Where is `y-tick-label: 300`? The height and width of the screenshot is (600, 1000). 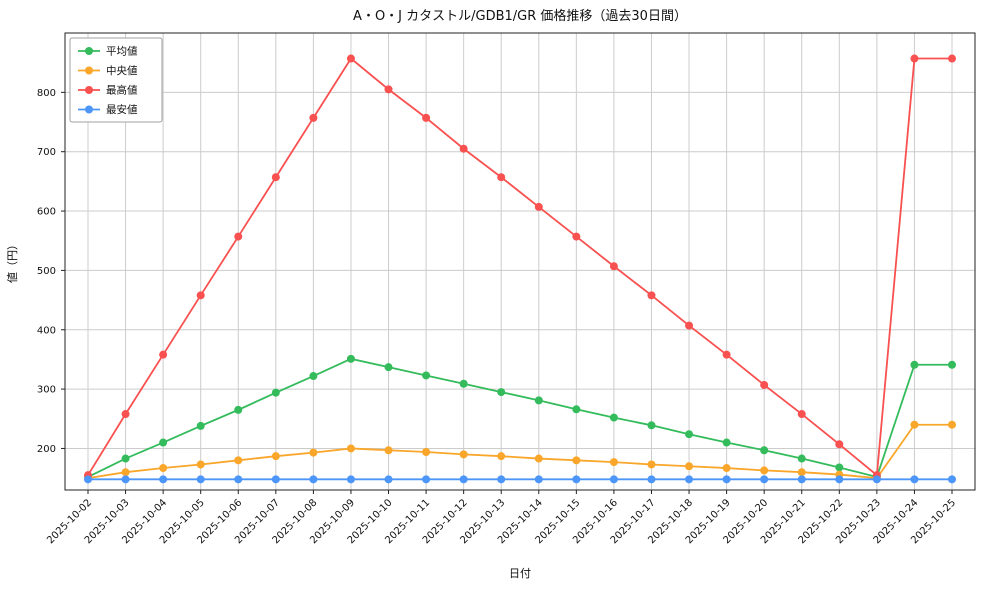
y-tick-label: 300 is located at coordinates (46, 390).